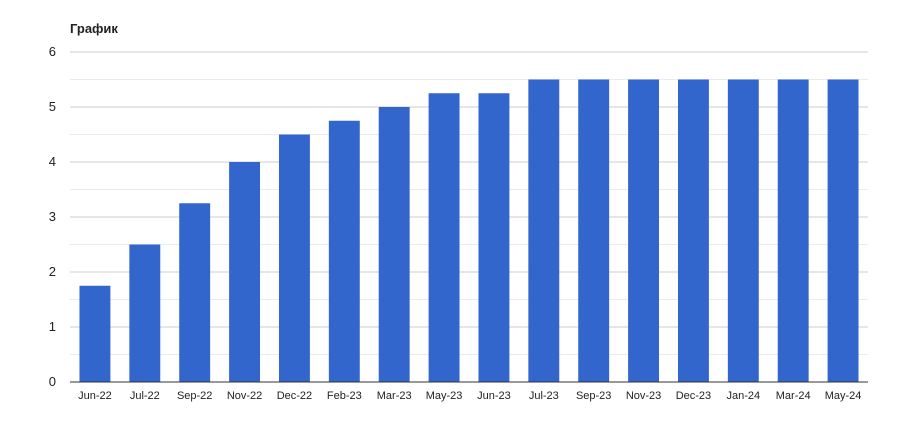  I want to click on y-tick-label: 4, so click(52, 161).